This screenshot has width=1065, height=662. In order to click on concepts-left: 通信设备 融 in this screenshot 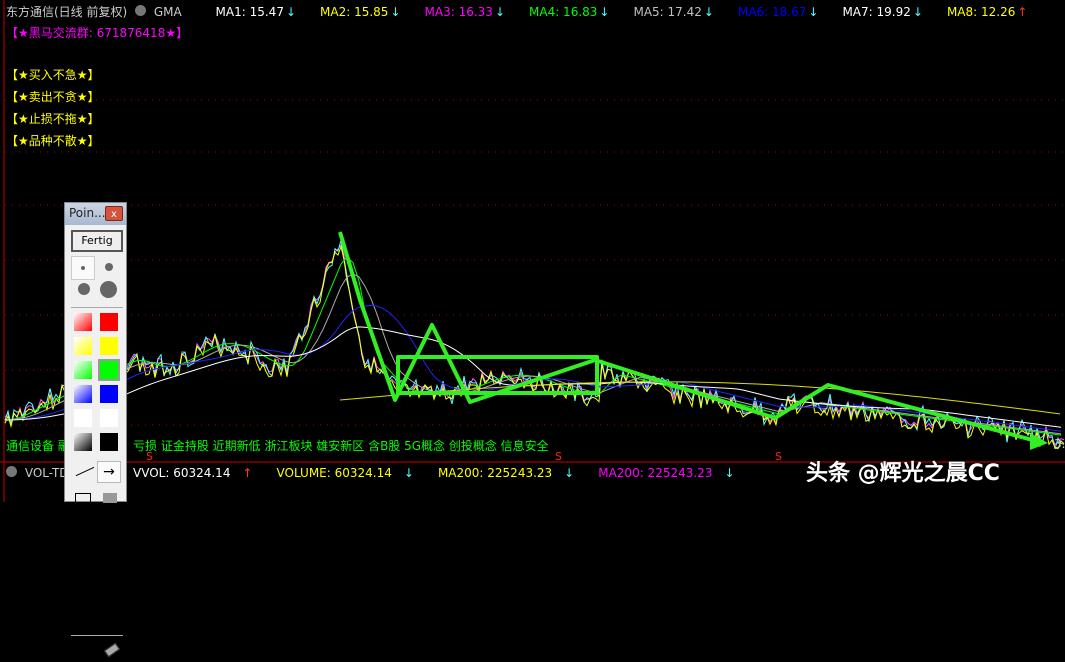, I will do `click(38, 446)`.